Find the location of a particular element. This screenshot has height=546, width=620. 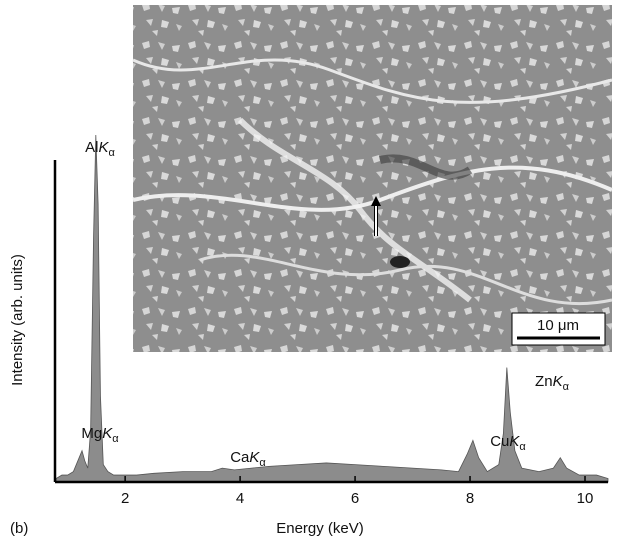

x-tick-label: 6 is located at coordinates (355, 498).